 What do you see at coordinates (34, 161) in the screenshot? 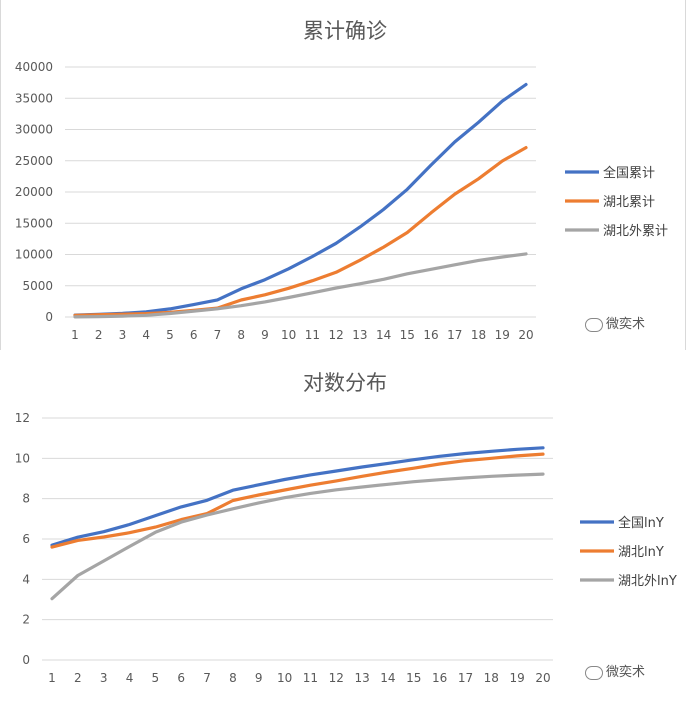
I see `y-tick-label: 25000` at bounding box center [34, 161].